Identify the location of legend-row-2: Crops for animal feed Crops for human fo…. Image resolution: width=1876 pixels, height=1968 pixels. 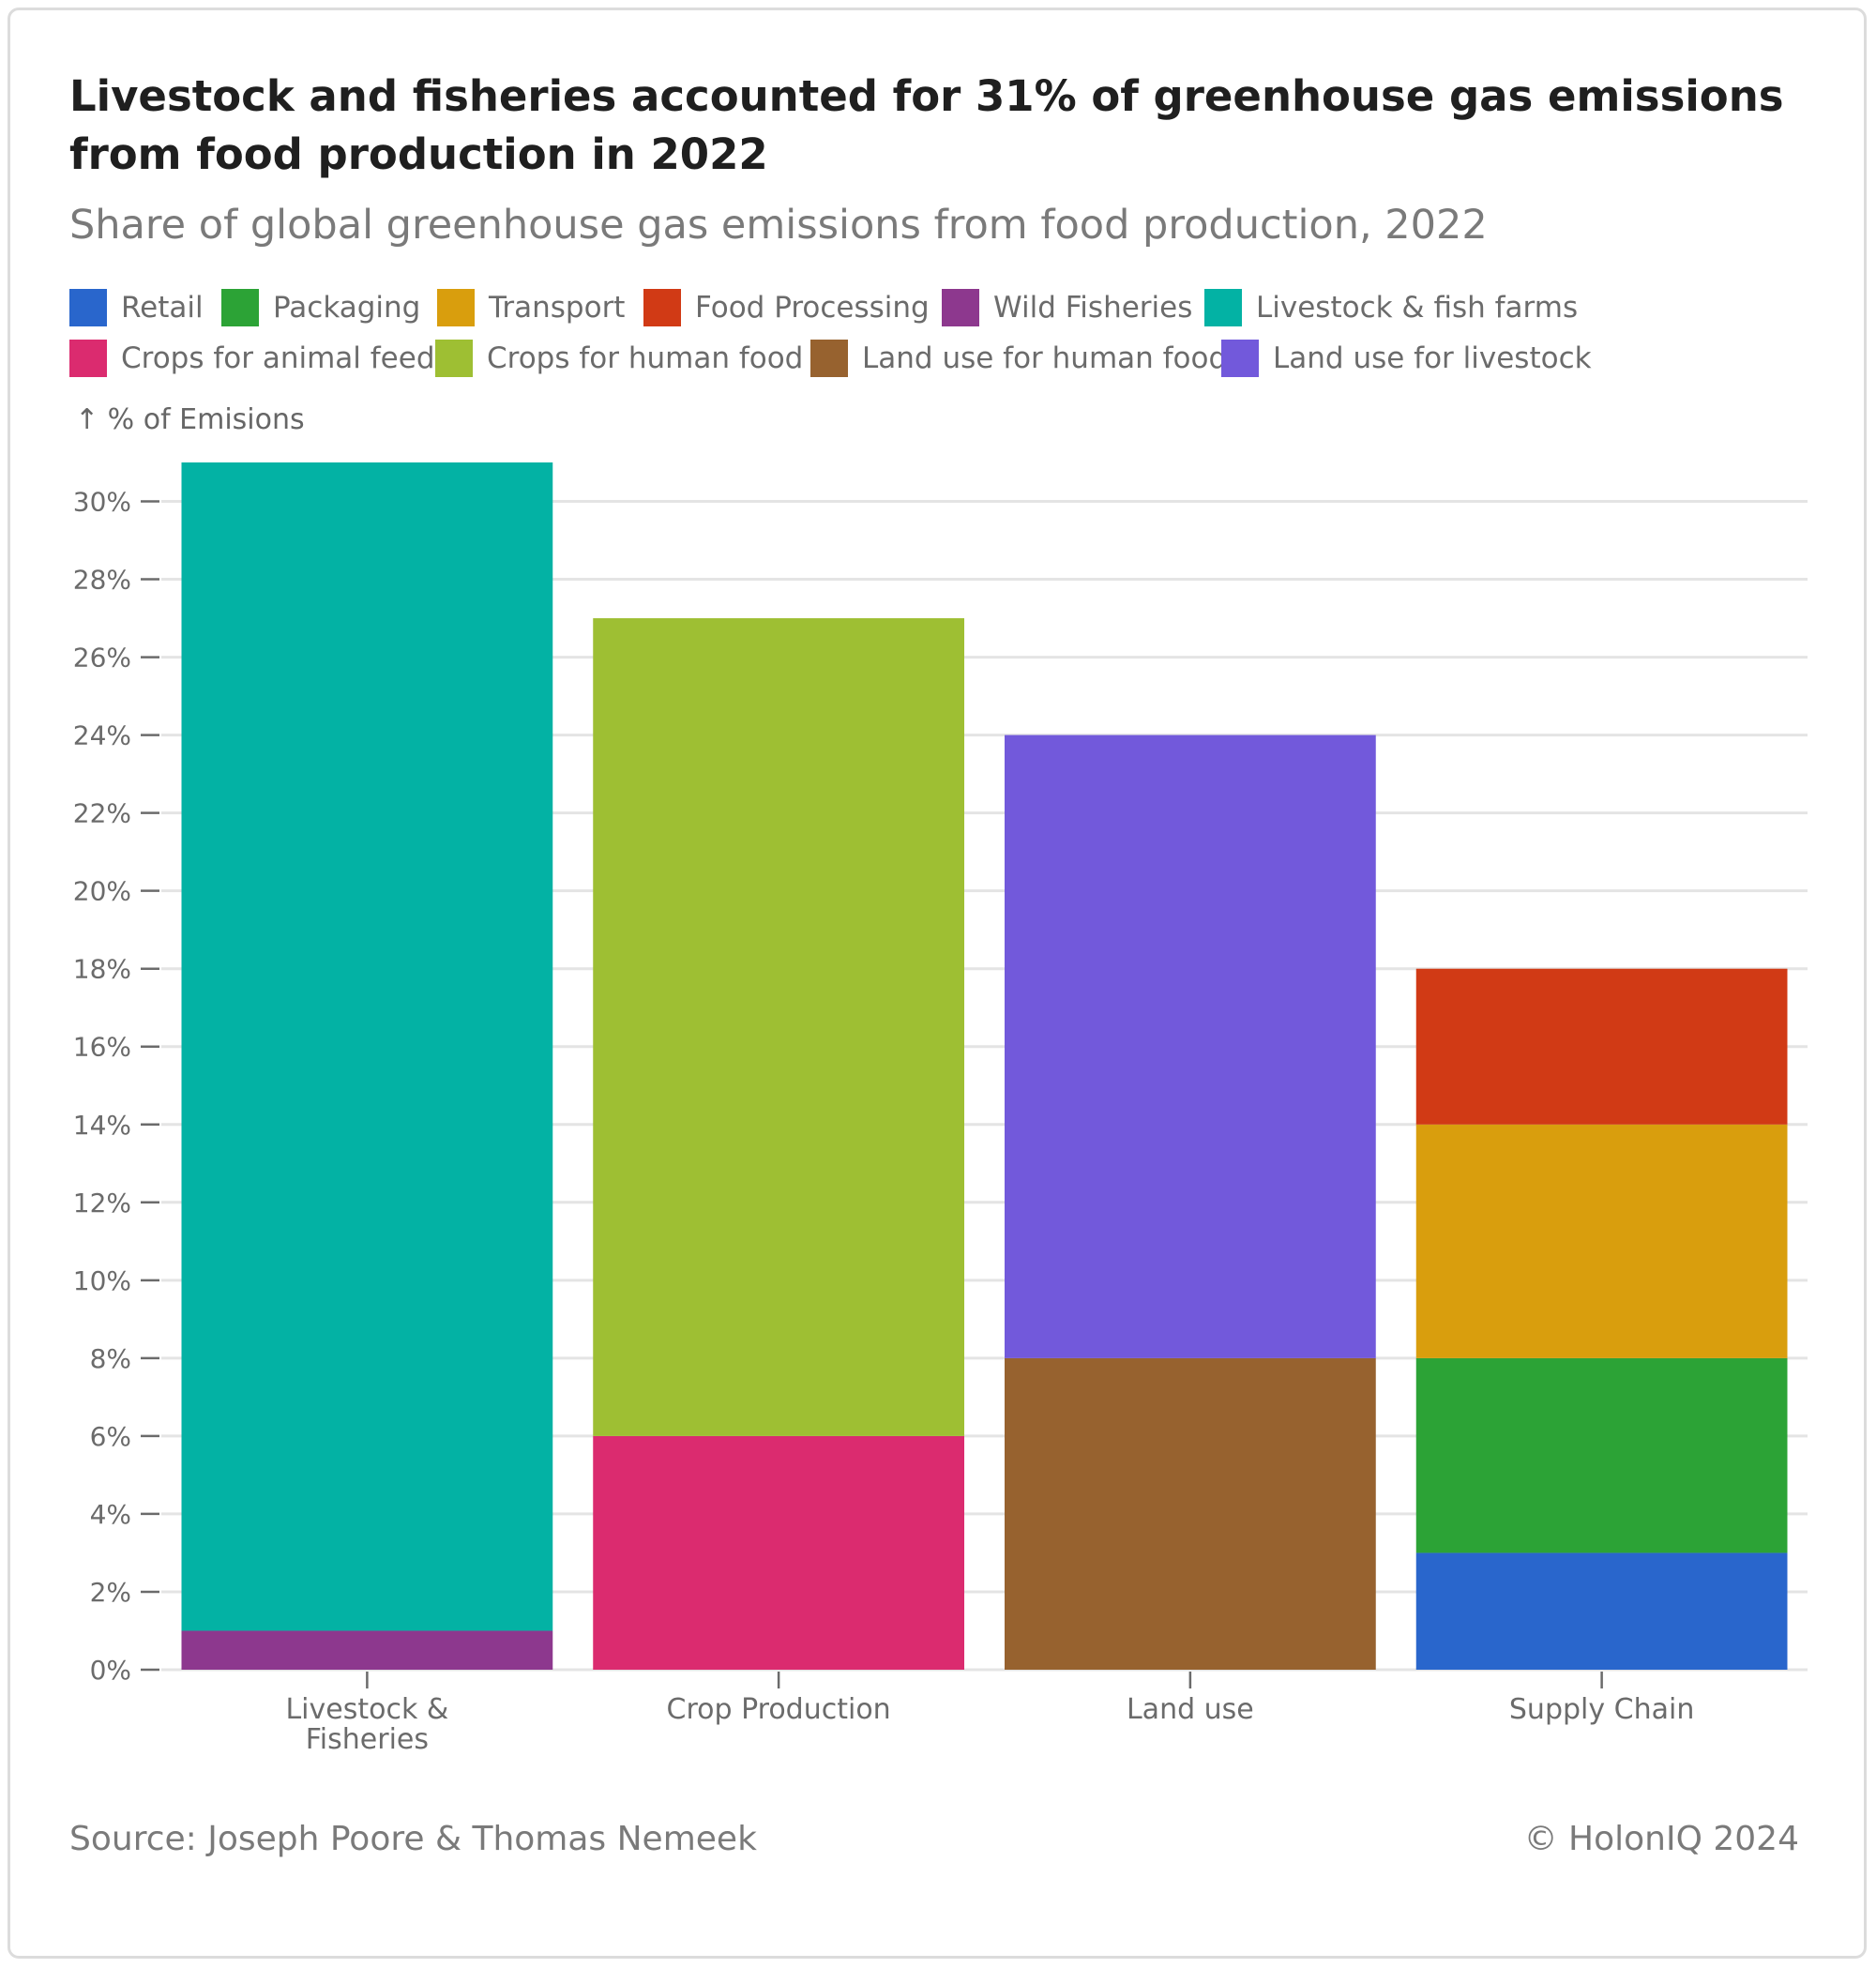
(913, 365).